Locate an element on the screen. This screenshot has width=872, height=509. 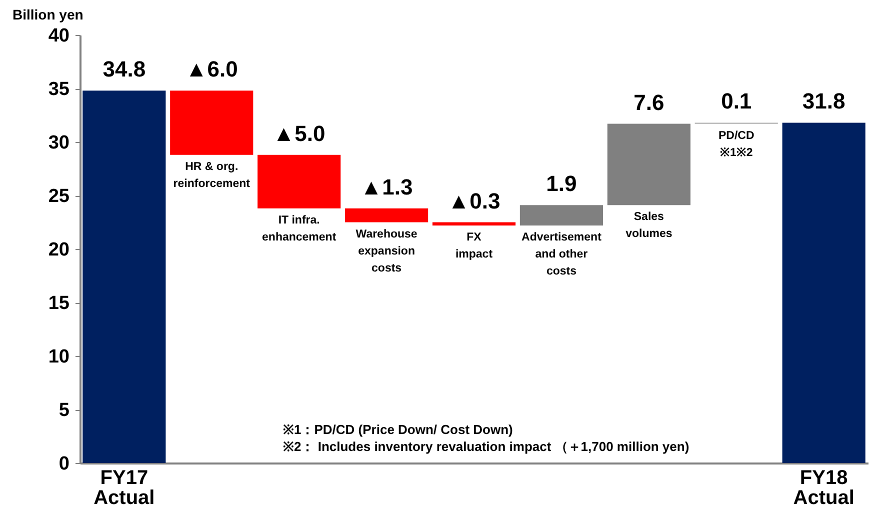
data-label: 34.8 is located at coordinates (124, 69).